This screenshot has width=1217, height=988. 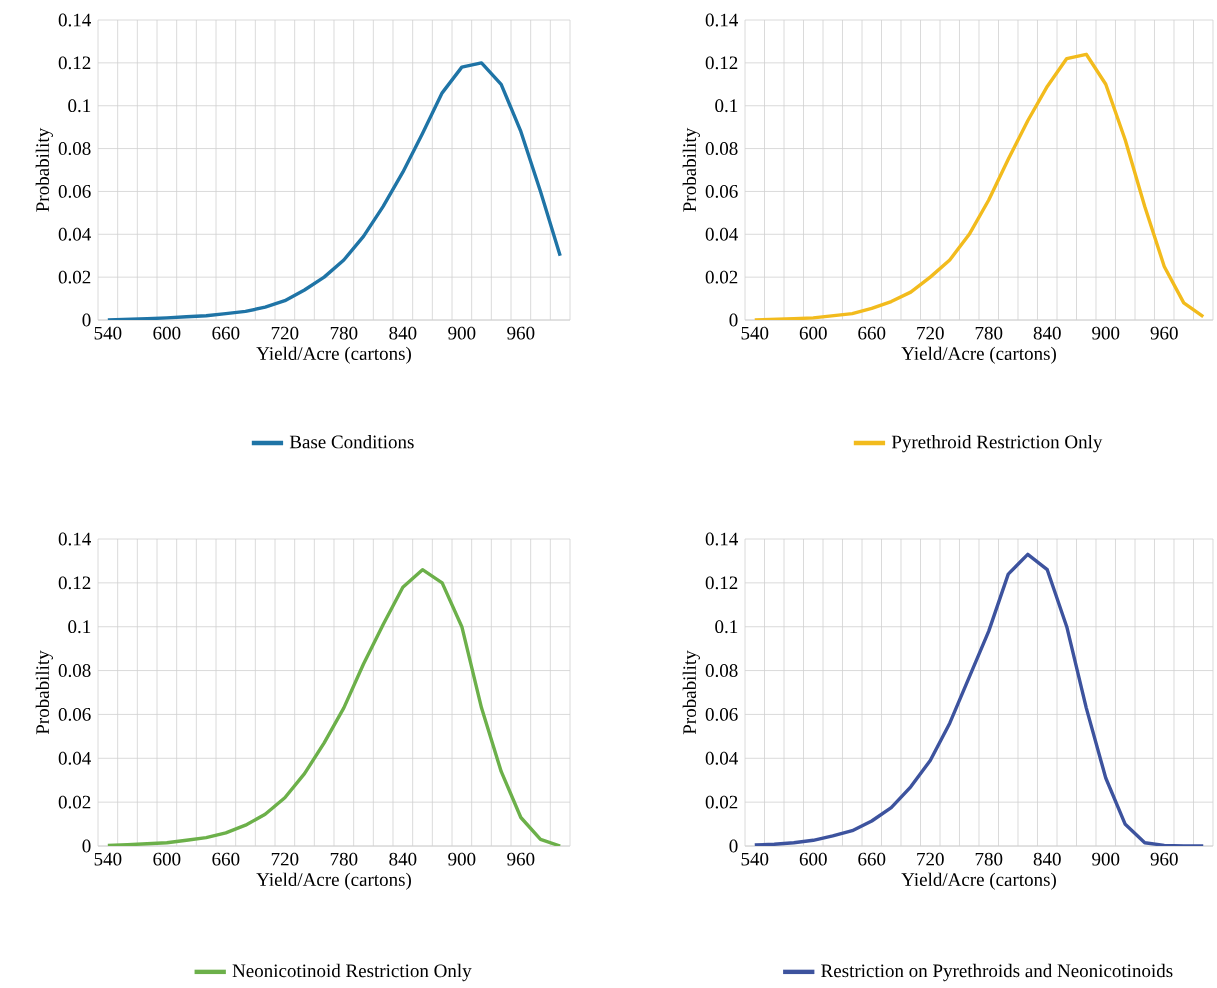 What do you see at coordinates (997, 444) in the screenshot?
I see `legend-label: Pyrethroid Restriction Only` at bounding box center [997, 444].